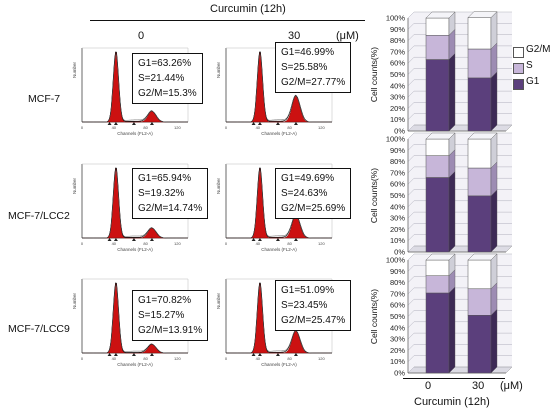 The height and width of the screenshot is (411, 550). Describe the element at coordinates (452, 402) in the screenshot. I see `footer-treatment: Curcumin (12h)` at that location.